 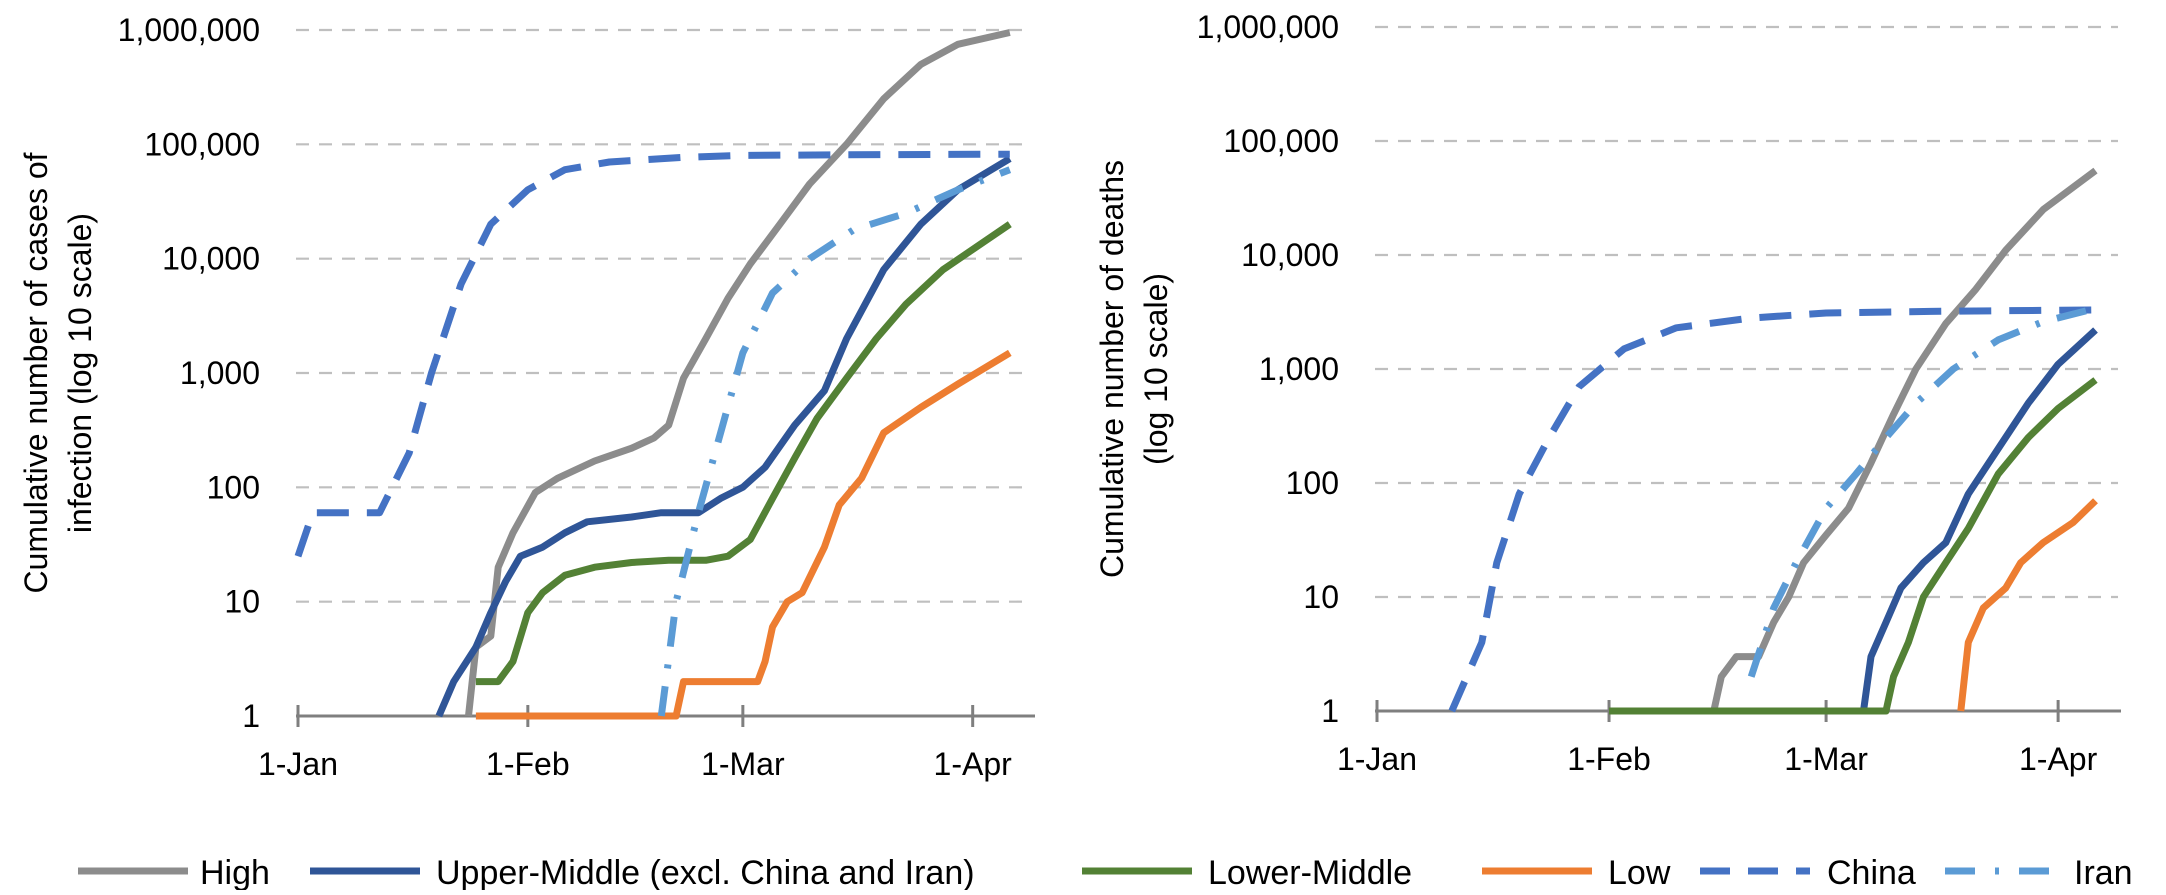 I want to click on y-axis-label: (log 10 scale), so click(x=1156, y=369).